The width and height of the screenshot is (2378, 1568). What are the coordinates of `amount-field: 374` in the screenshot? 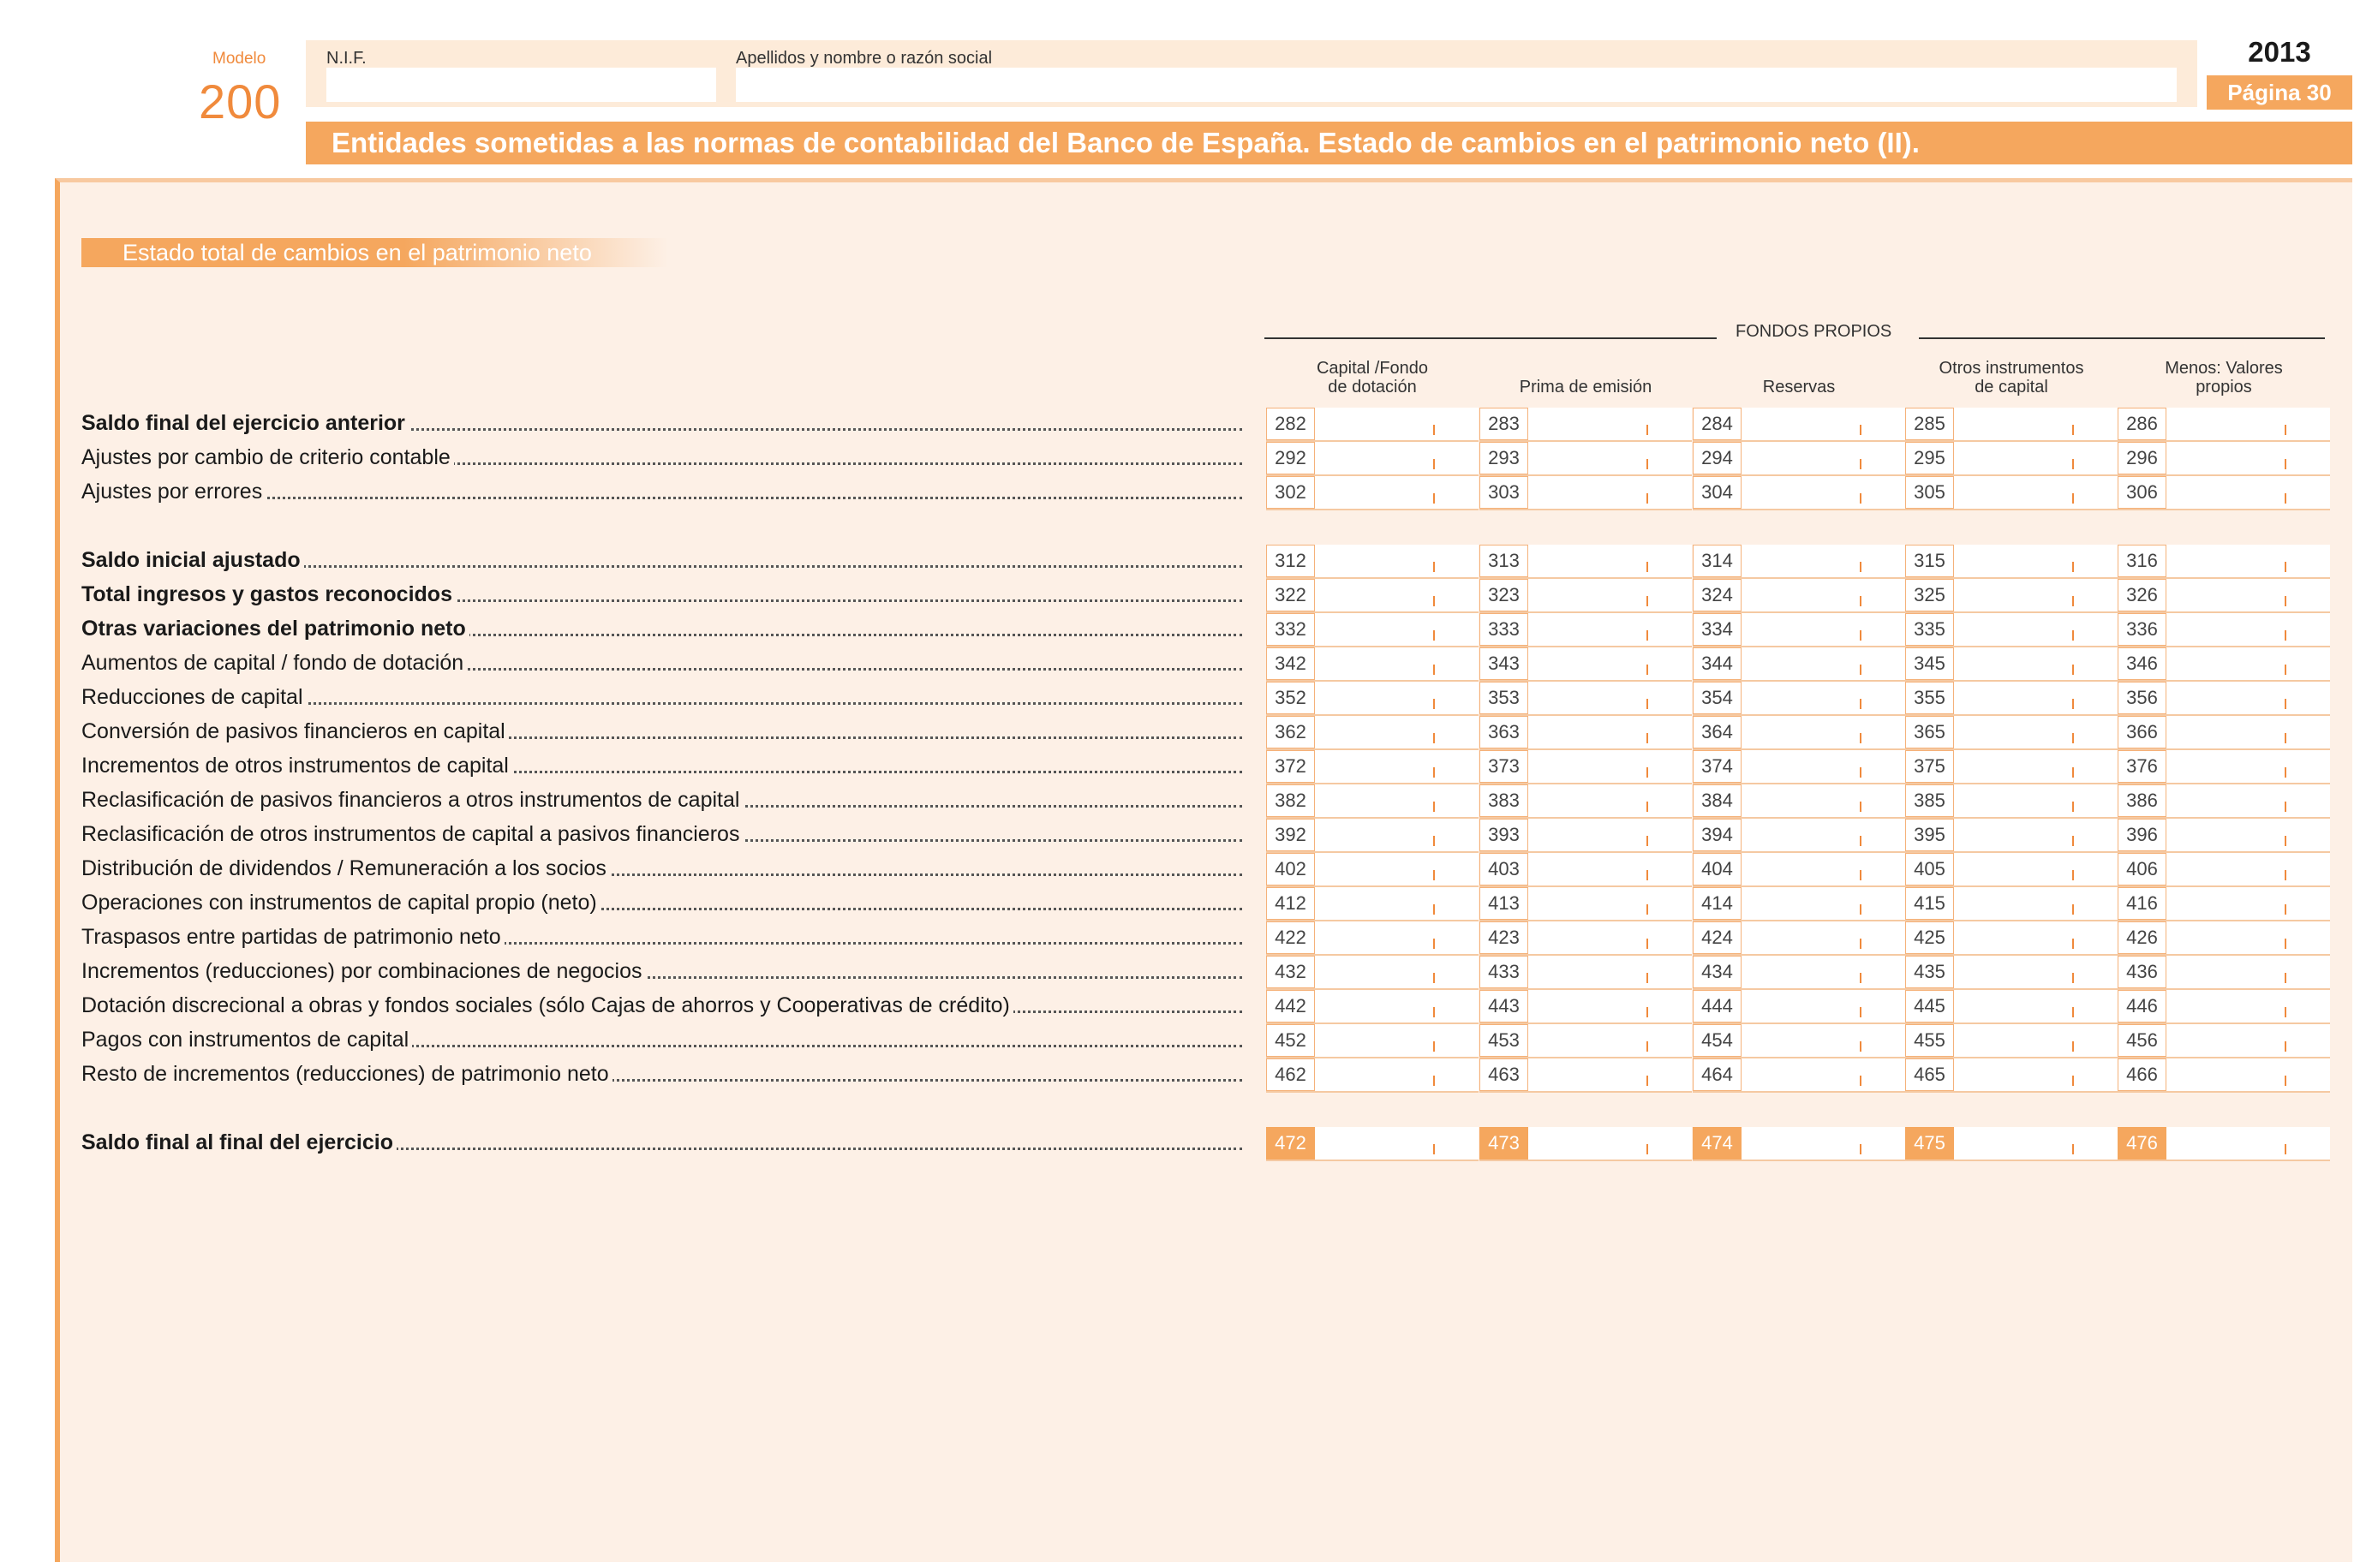 It's located at (1799, 767).